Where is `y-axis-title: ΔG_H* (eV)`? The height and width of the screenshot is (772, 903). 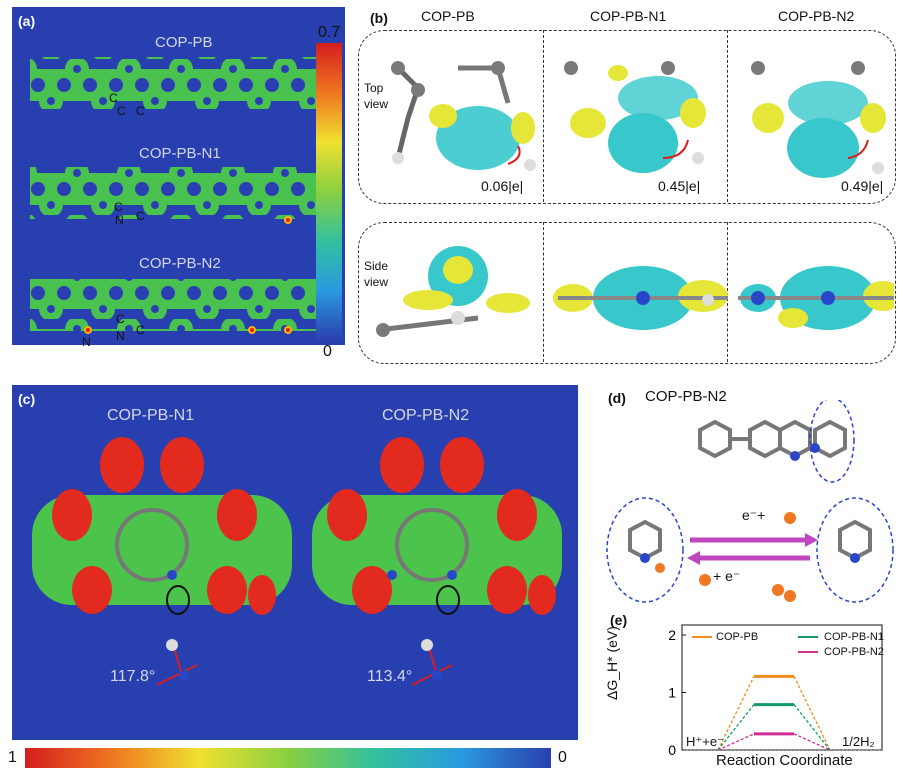 y-axis-title: ΔG_H* (eV) is located at coordinates (612, 663).